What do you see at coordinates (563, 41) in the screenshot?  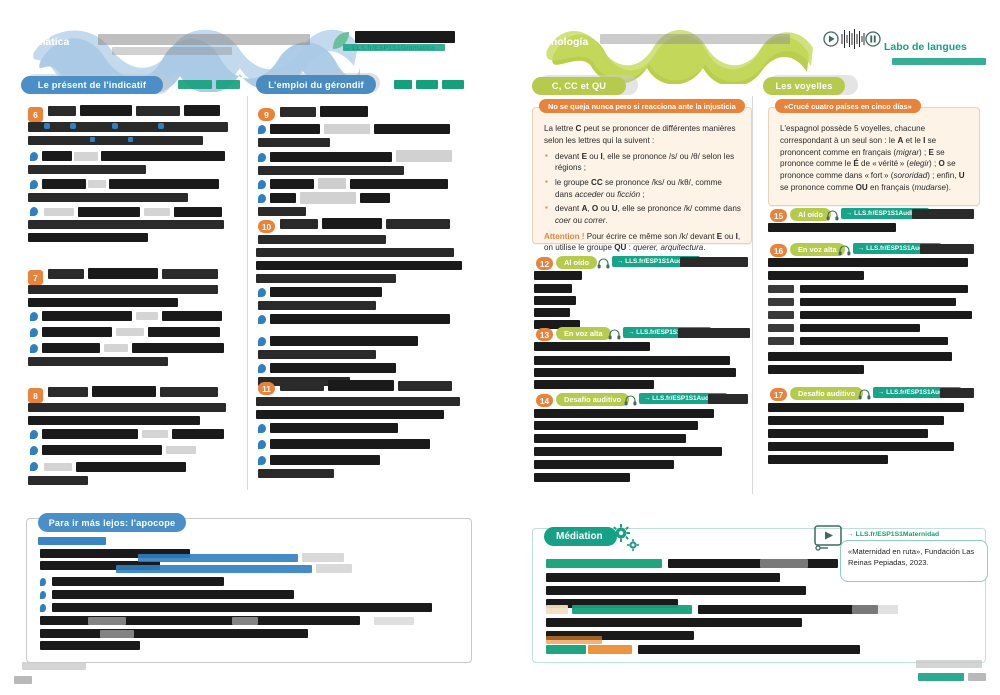 I see `page-tab-label: Fonología` at bounding box center [563, 41].